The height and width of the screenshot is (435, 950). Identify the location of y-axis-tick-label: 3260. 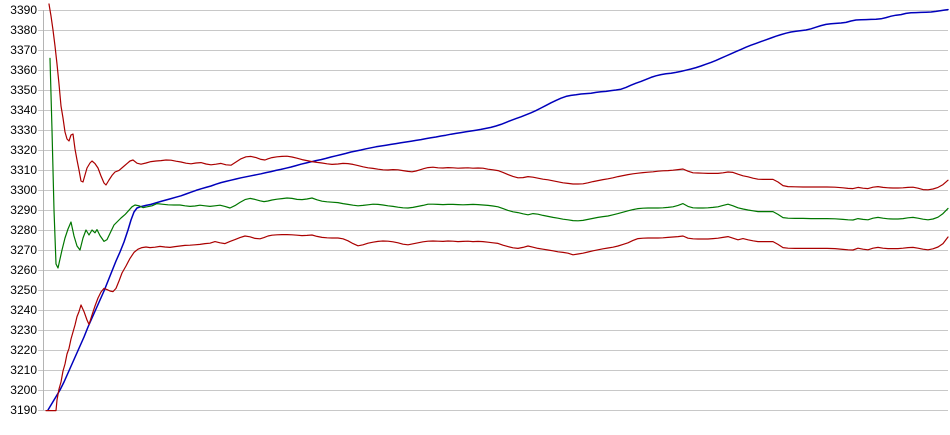
(23, 270).